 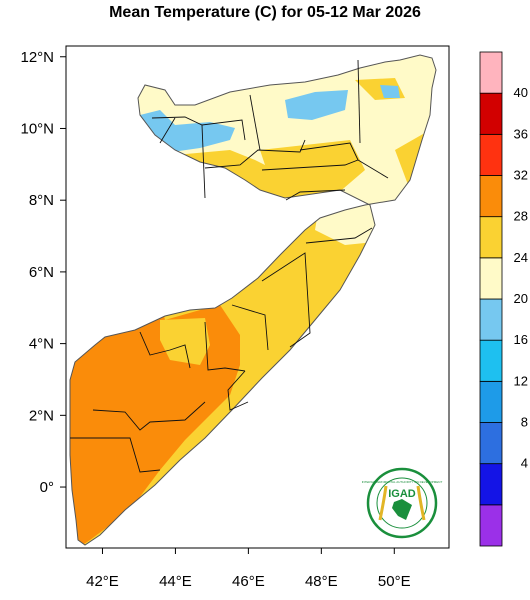 I want to click on x-axis: 42°E 44°E 46°E 48°E 50°E, so click(x=248, y=569).